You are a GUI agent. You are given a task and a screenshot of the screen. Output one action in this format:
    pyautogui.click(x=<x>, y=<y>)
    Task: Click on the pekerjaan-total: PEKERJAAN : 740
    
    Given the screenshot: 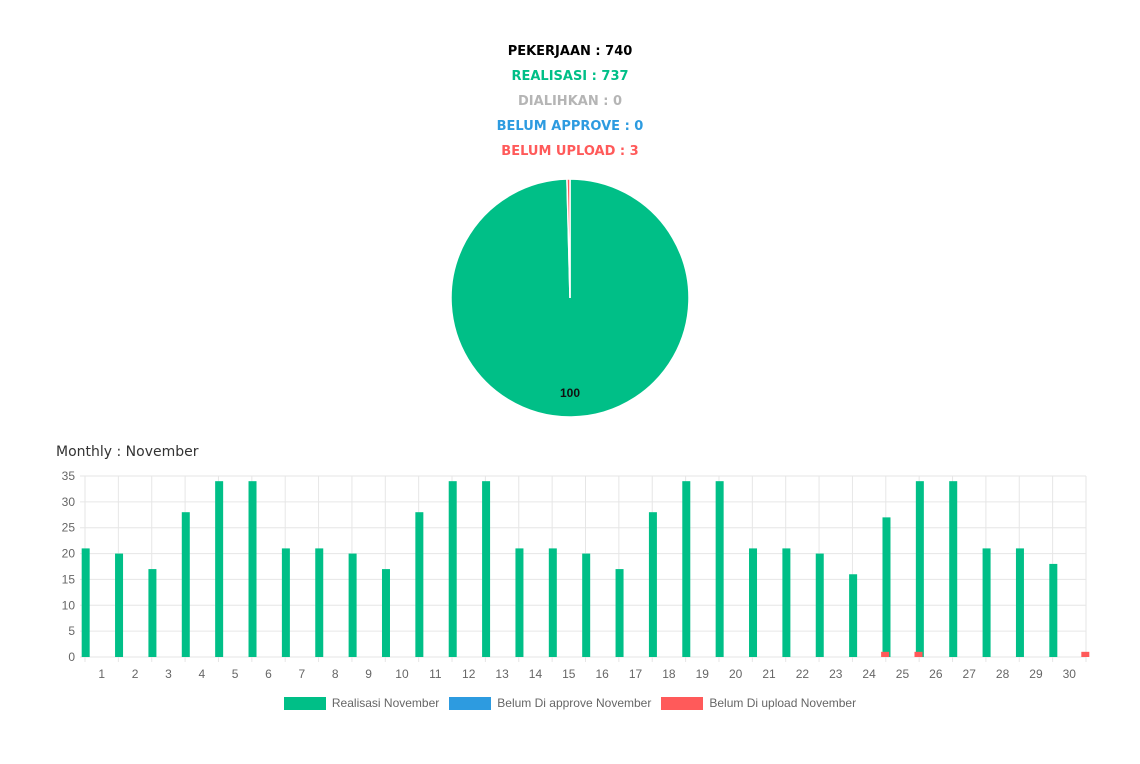 What is the action you would take?
    pyautogui.click(x=570, y=51)
    